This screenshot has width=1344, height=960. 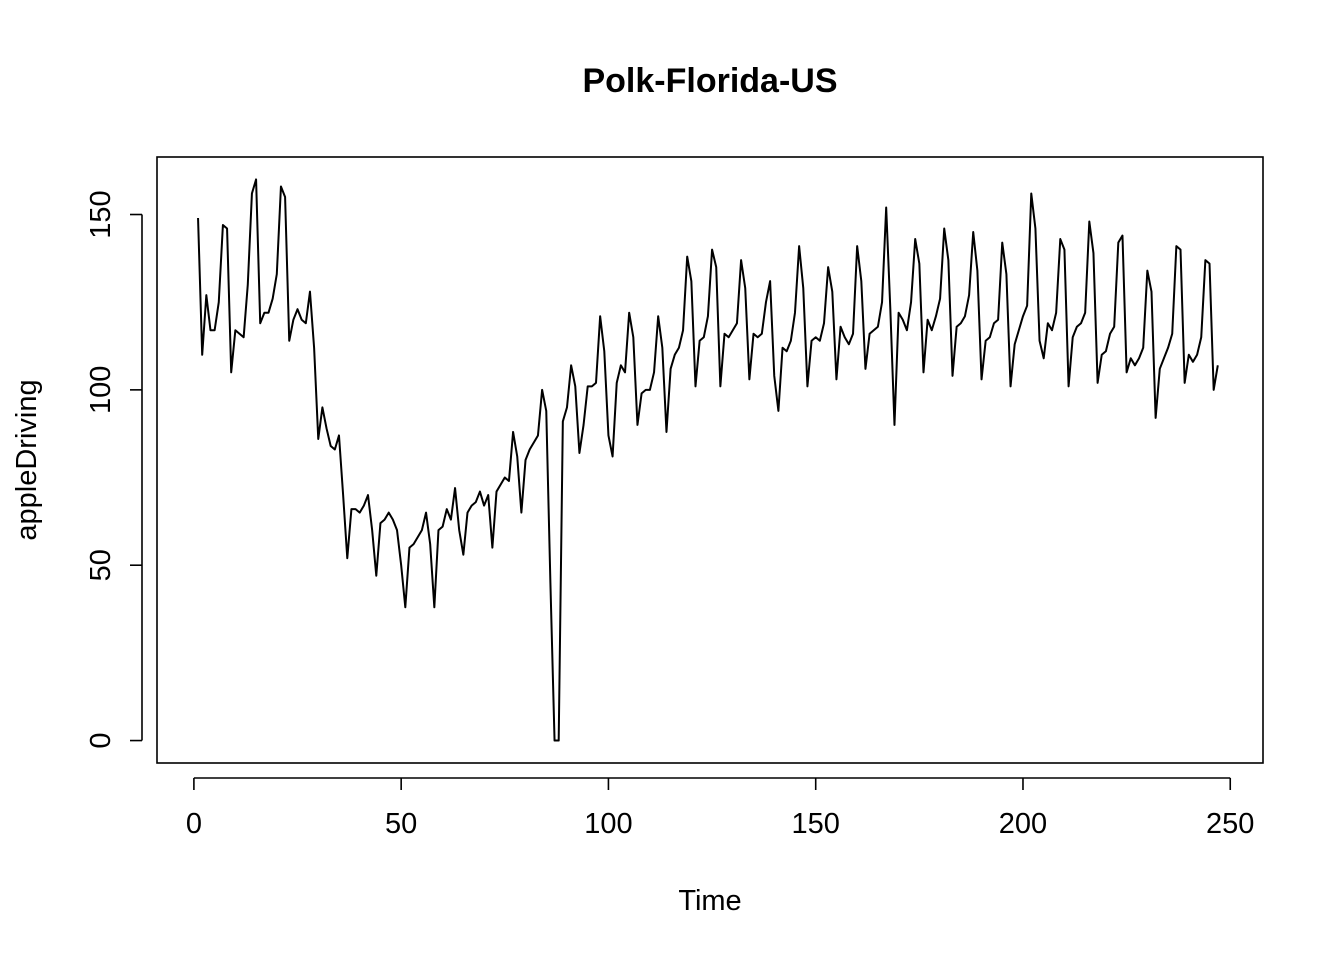 What do you see at coordinates (114, 469) in the screenshot?
I see `y-axis: 0 50 100 150` at bounding box center [114, 469].